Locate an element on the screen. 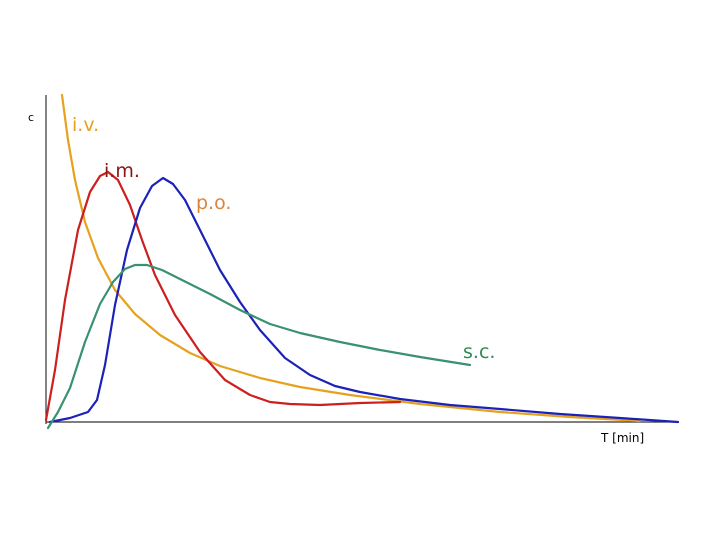 This screenshot has height=540, width=720. y-axis-label: c is located at coordinates (31, 117).